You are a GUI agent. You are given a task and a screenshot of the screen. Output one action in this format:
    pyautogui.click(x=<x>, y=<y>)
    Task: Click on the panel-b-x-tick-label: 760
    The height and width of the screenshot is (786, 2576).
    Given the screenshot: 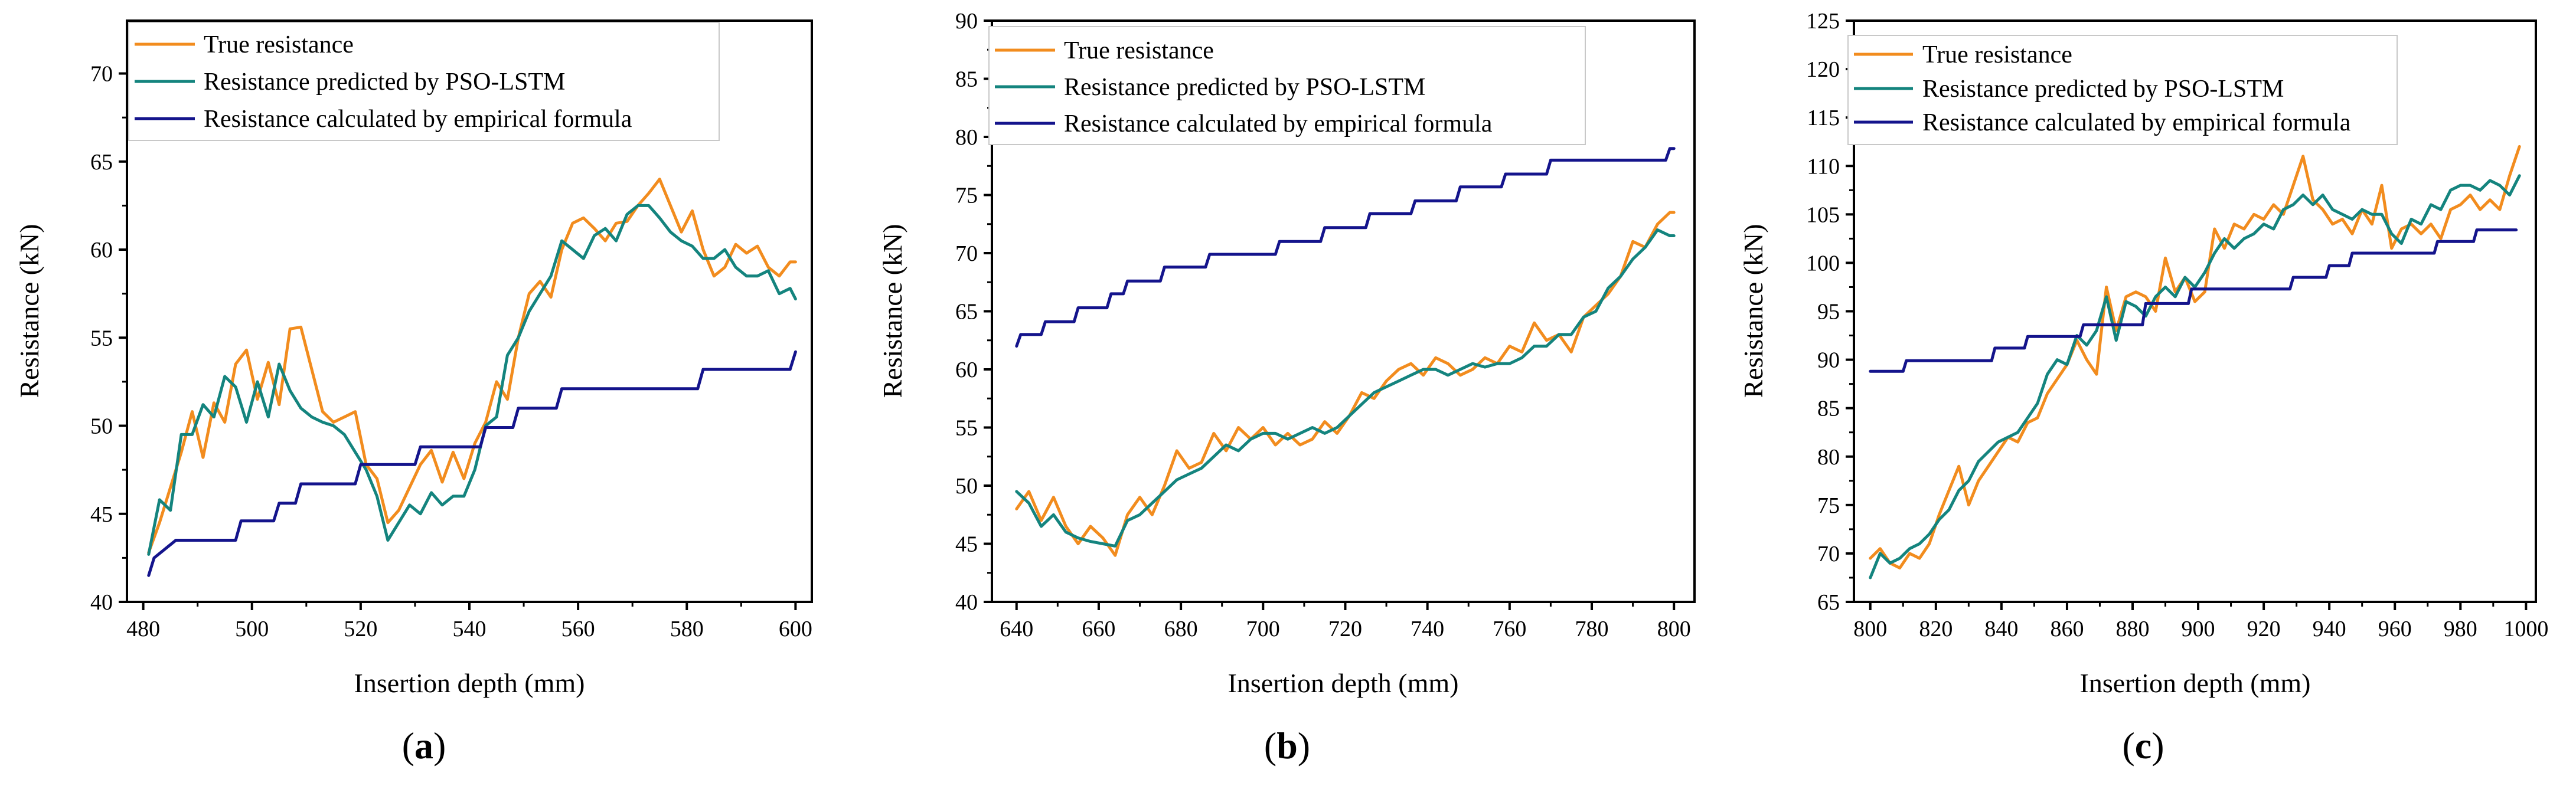 What is the action you would take?
    pyautogui.click(x=1509, y=629)
    